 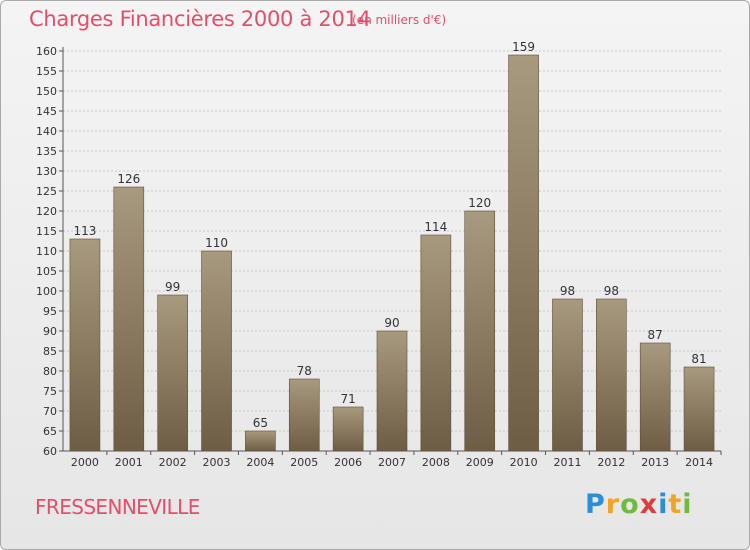 I want to click on value-label: 71, so click(x=347, y=399).